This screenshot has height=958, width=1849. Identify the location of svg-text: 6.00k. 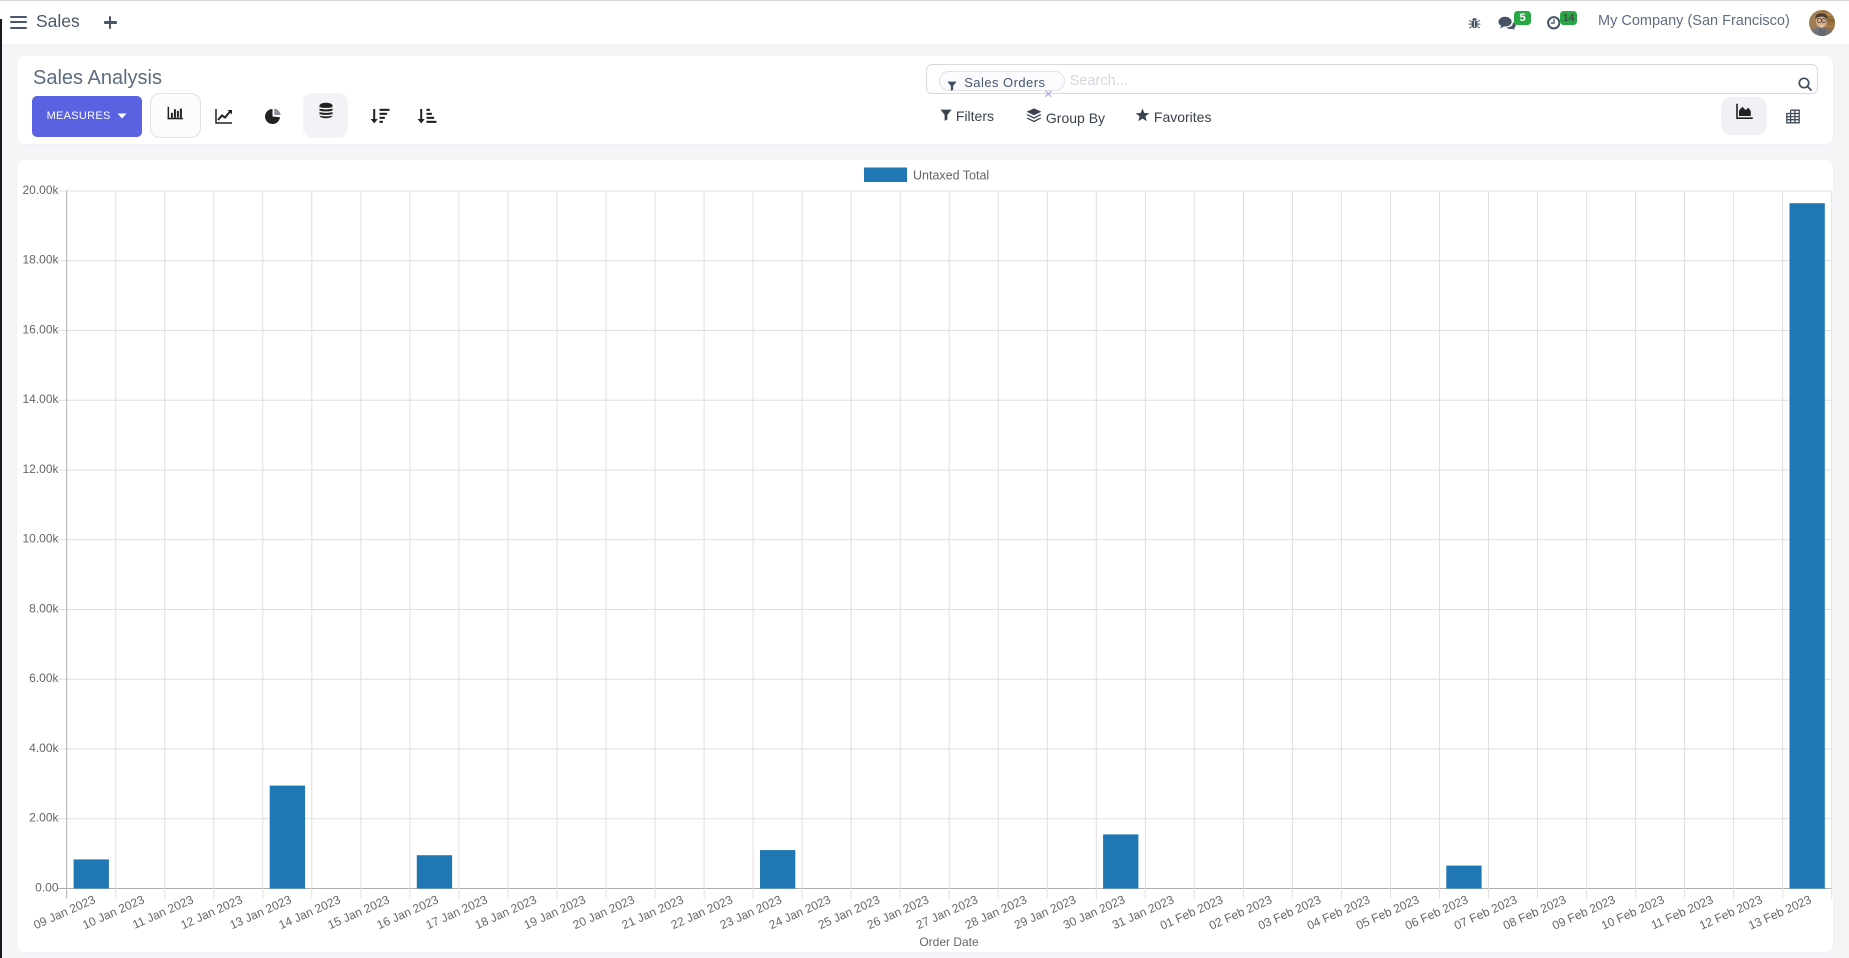
(44, 678).